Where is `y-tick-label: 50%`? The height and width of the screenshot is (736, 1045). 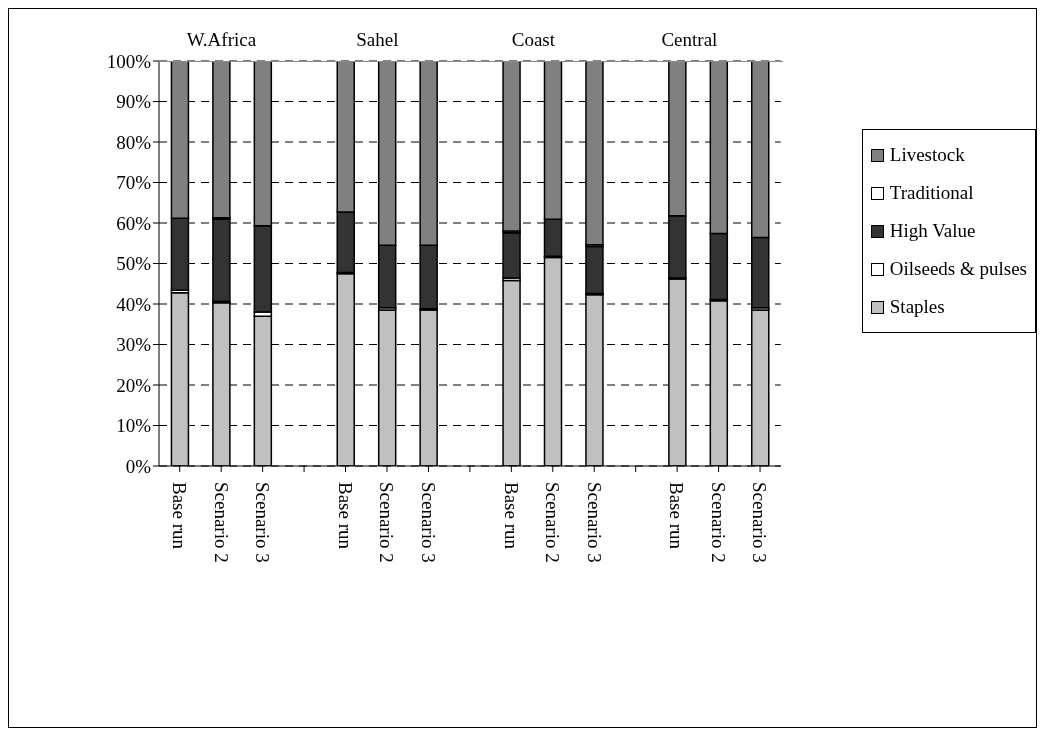
y-tick-label: 50% is located at coordinates (134, 264).